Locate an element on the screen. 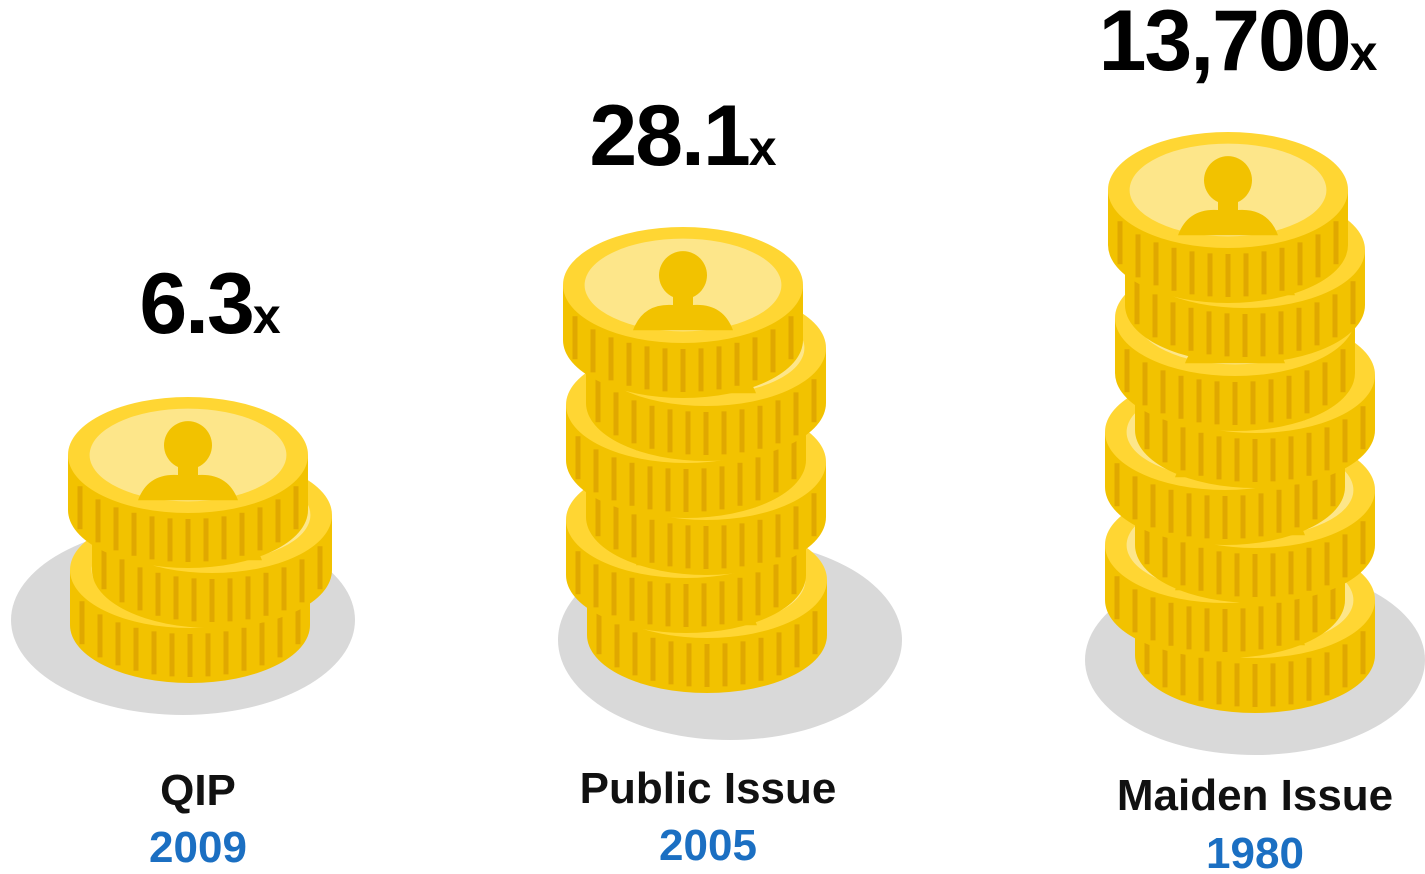  multiple-value: 13,700x is located at coordinates (1238, 44).